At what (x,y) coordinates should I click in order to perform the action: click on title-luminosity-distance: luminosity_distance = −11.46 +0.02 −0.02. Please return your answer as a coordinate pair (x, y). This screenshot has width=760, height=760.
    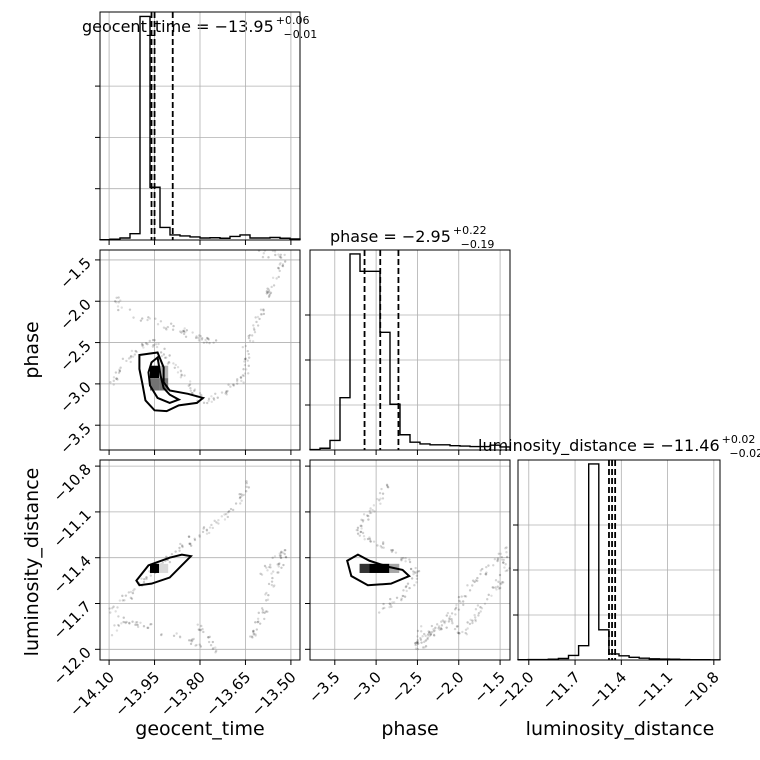
    Looking at the image, I should click on (619, 446).